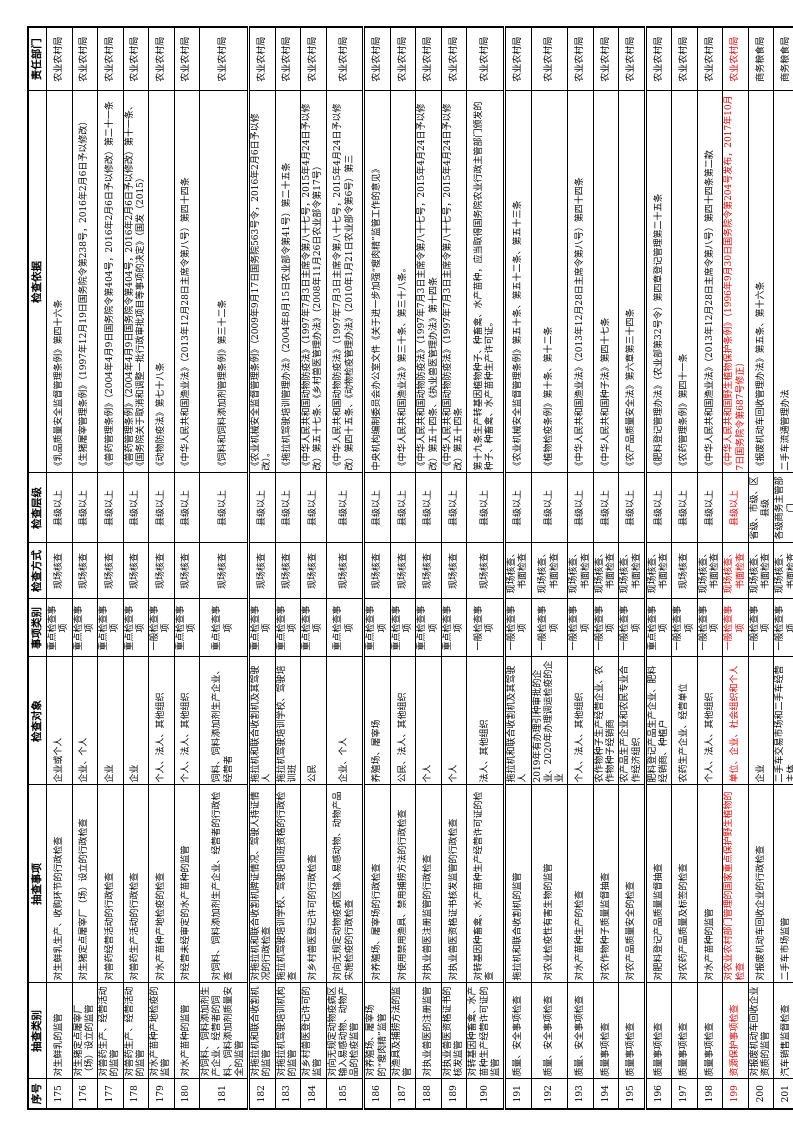  What do you see at coordinates (313, 884) in the screenshot?
I see `cell-item: 对乡村兽医登记许可的行政检查` at bounding box center [313, 884].